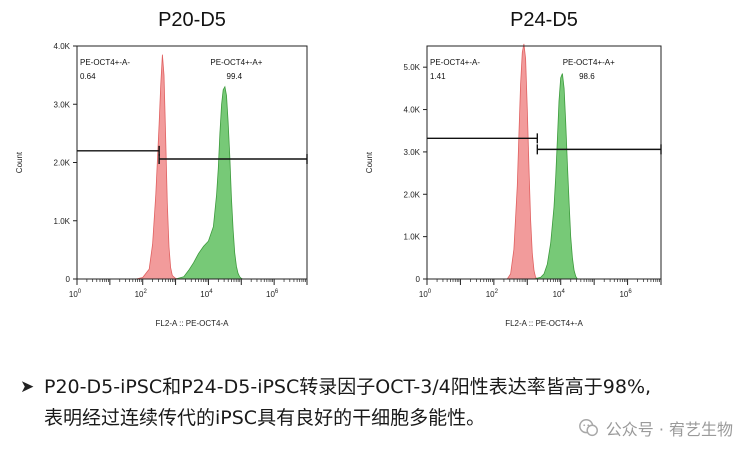 Image resolution: width=753 pixels, height=454 pixels. Describe the element at coordinates (88, 76) in the screenshot. I see `gate-percent: 0.64` at that location.